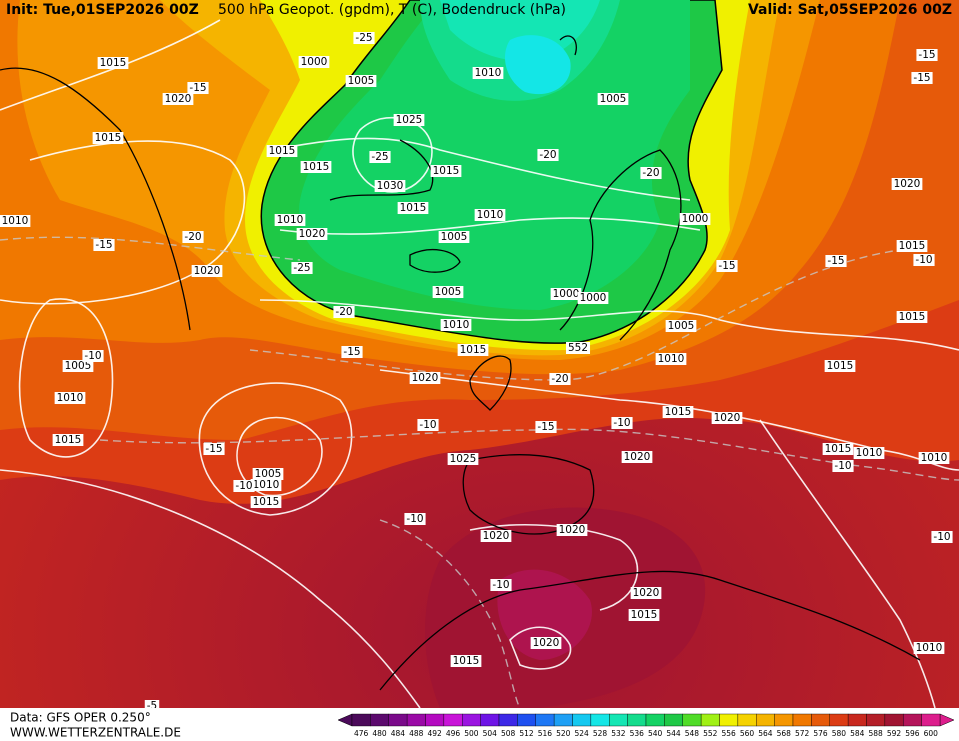 The width and height of the screenshot is (959, 741). I want to click on colorbar-label: 588, so click(876, 733).